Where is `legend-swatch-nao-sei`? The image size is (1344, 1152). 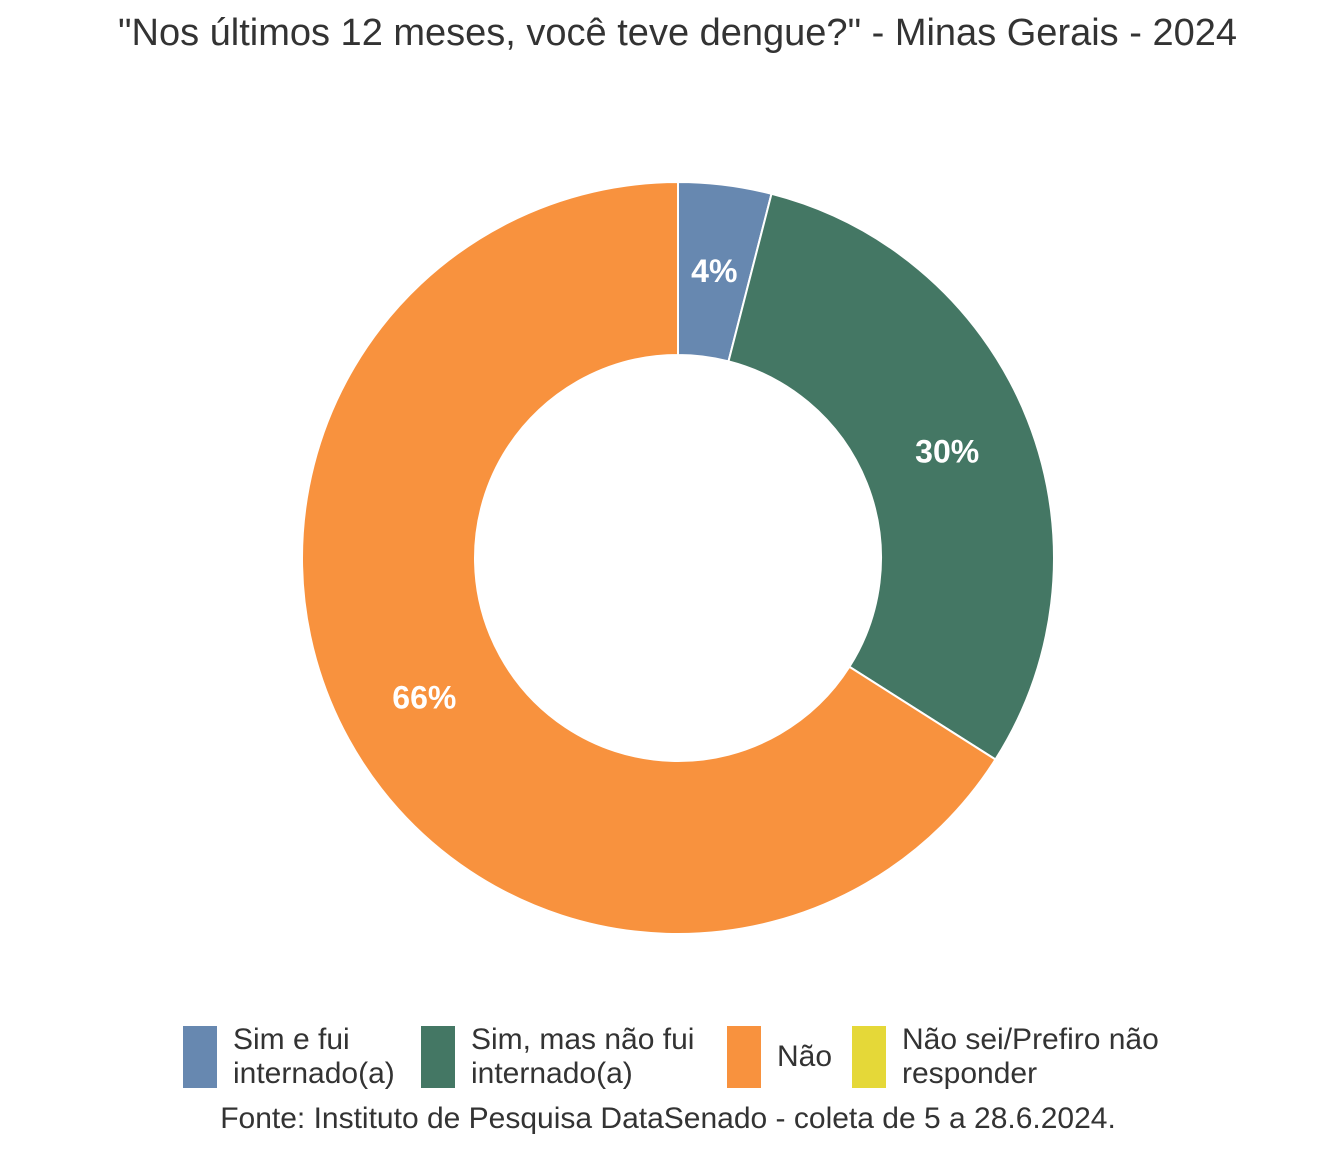 legend-swatch-nao-sei is located at coordinates (869, 1057).